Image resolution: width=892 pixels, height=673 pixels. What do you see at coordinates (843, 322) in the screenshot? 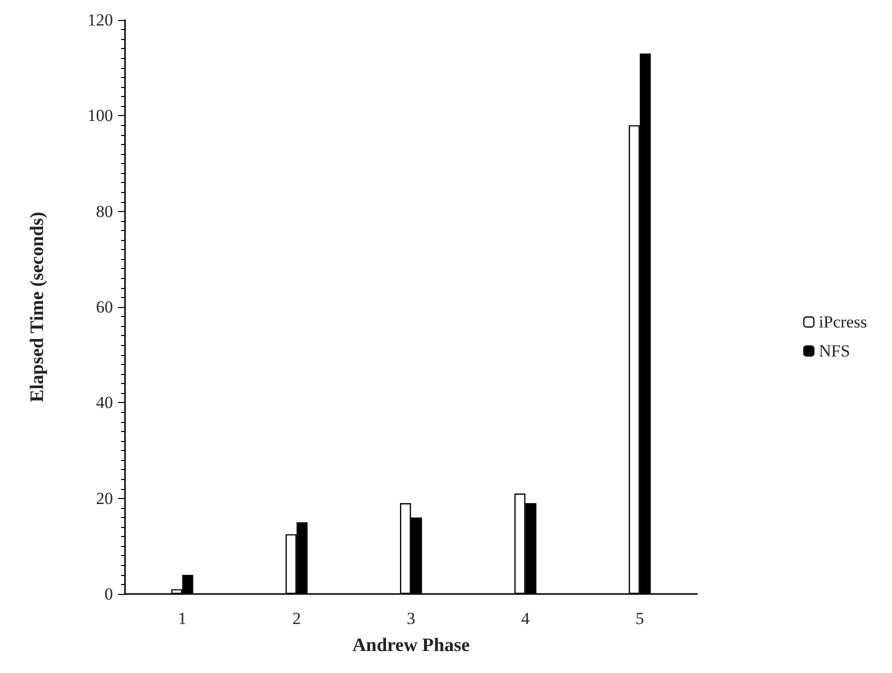
I see `legend-label: iPcress` at bounding box center [843, 322].